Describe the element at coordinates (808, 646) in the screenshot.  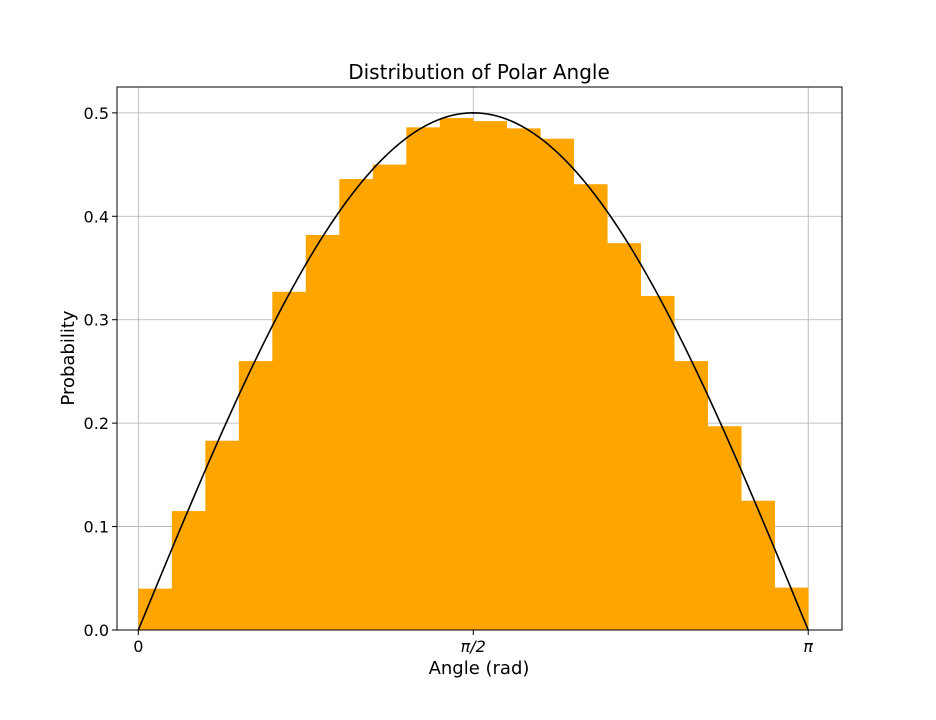
I see `x-tick-label: π` at that location.